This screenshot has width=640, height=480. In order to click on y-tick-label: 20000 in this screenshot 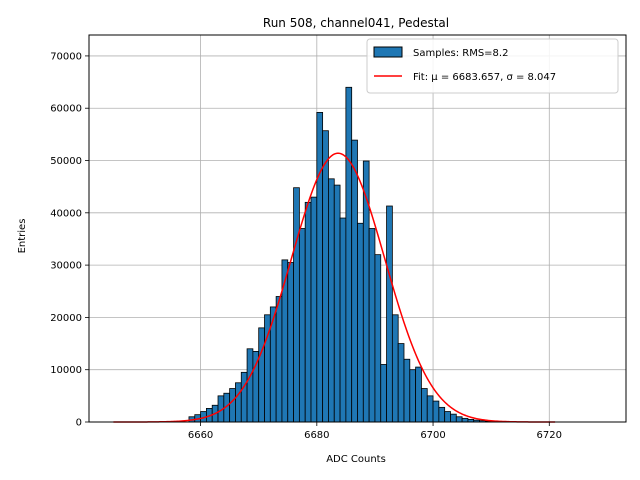, I will do `click(66, 318)`.